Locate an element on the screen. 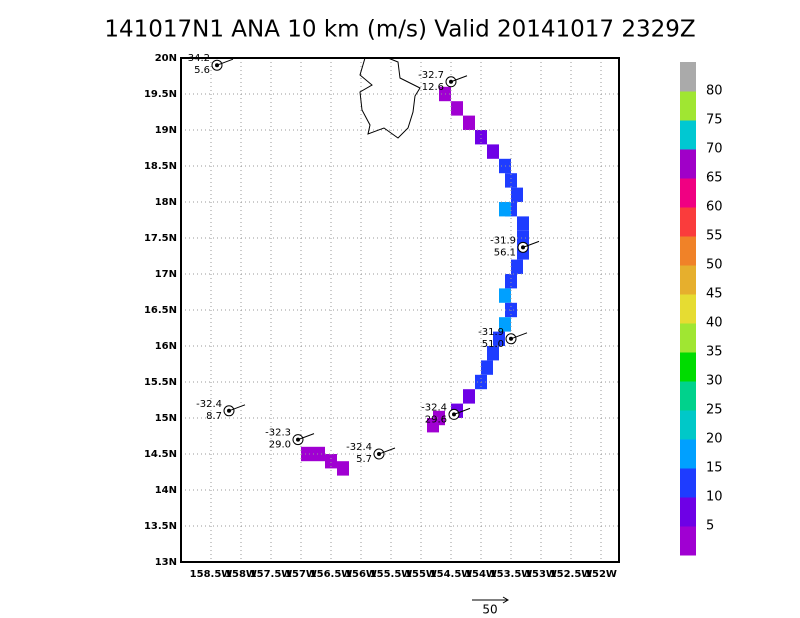  y-tick-label: 19.5N is located at coordinates (160, 94).